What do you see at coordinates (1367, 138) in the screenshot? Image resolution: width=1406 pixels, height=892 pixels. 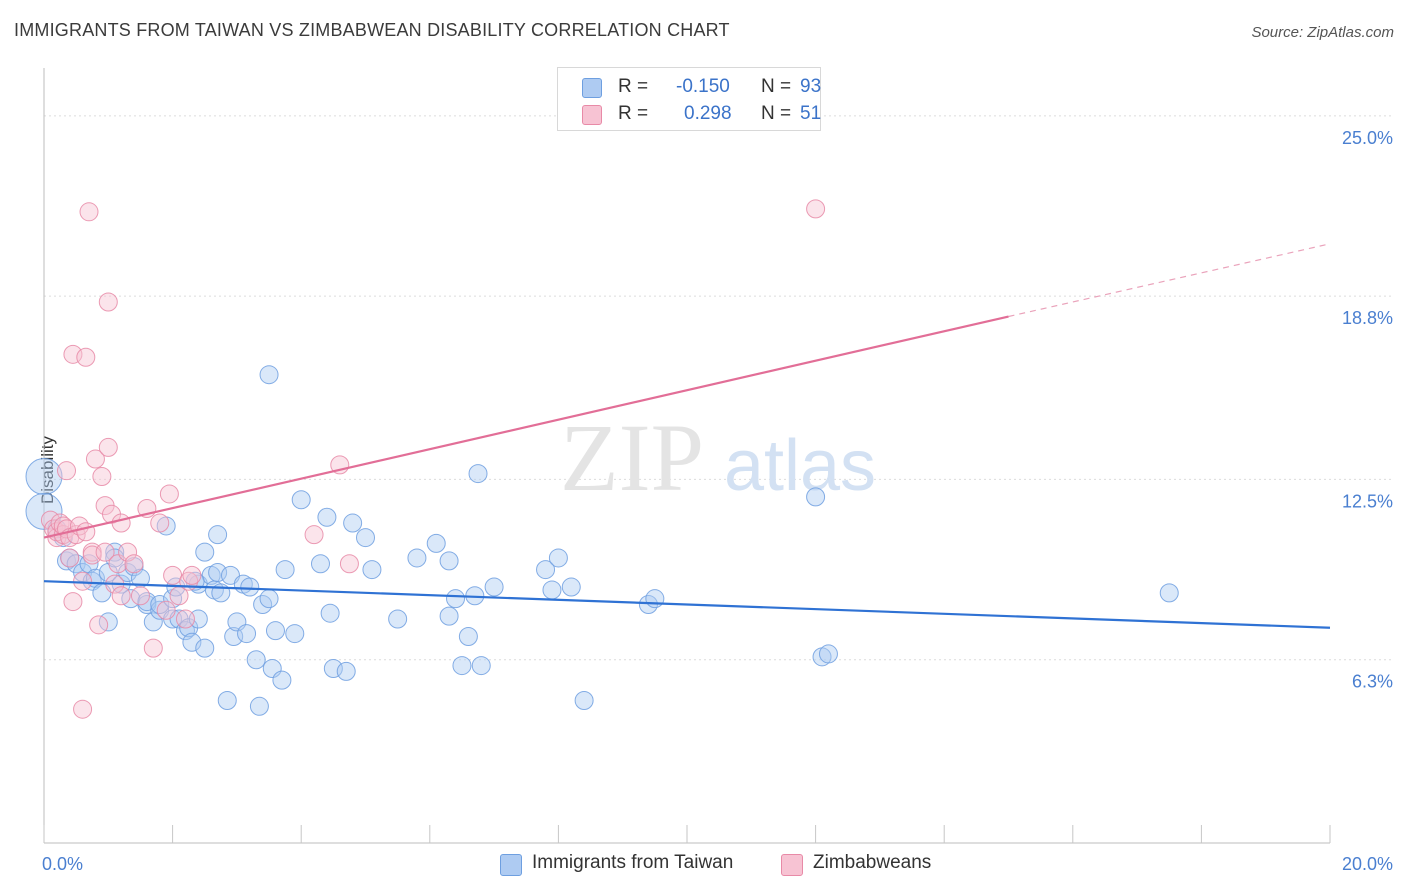 I see `y-tick-label: 25.0%` at bounding box center [1367, 138].